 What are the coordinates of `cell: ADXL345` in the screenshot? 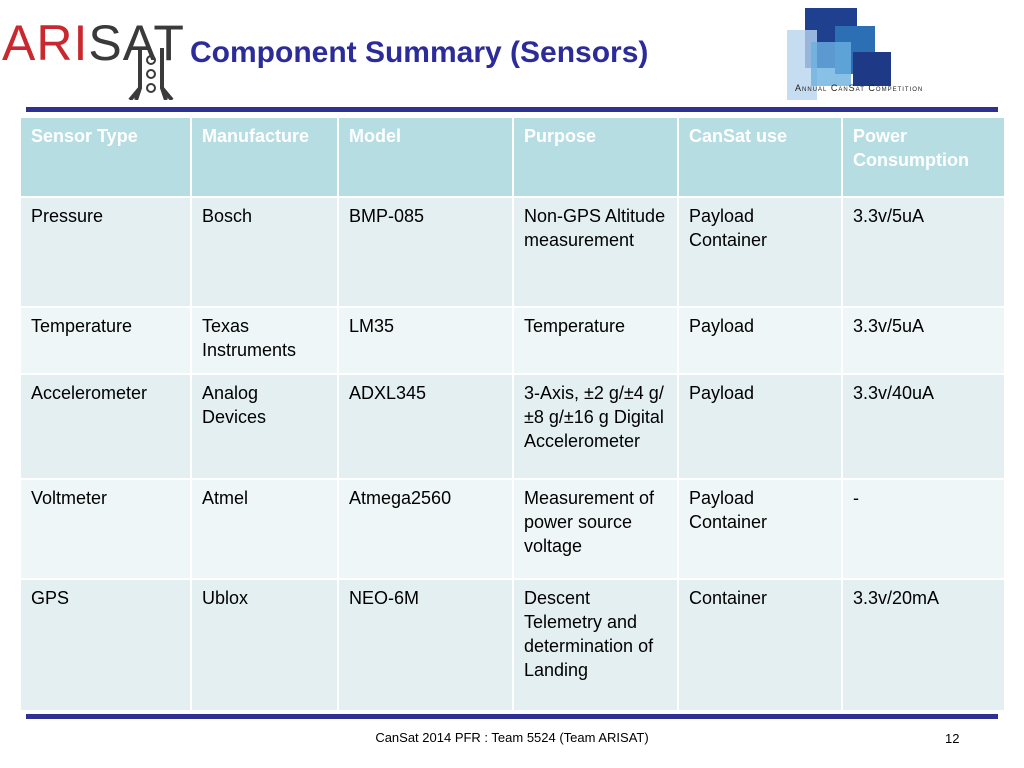 It's located at (425, 426).